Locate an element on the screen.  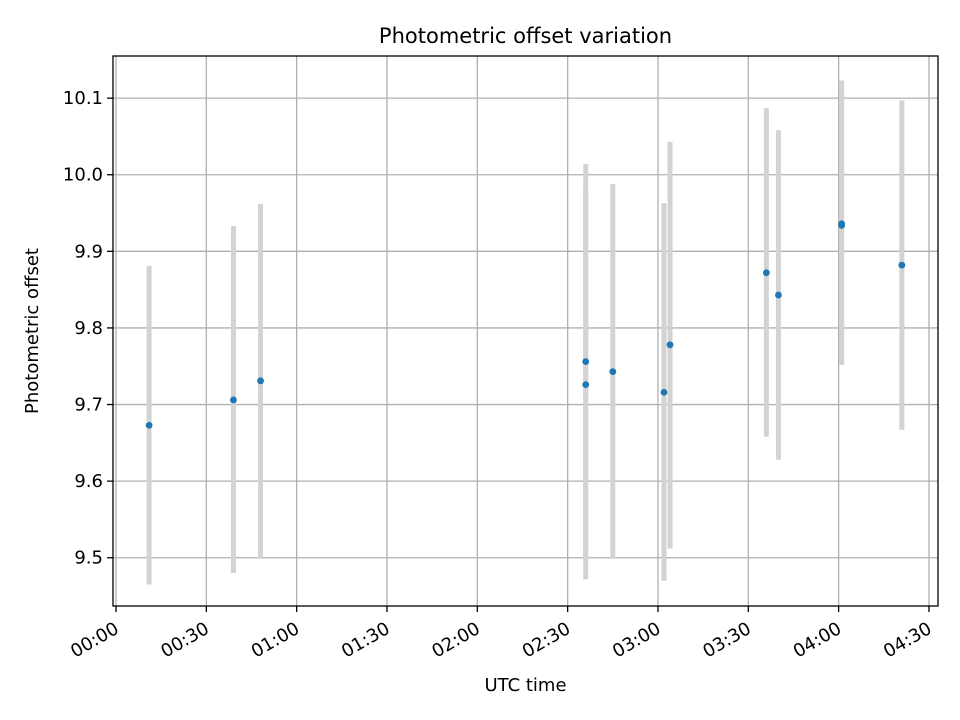
y-tick-label: 9.8 is located at coordinates (88, 328).